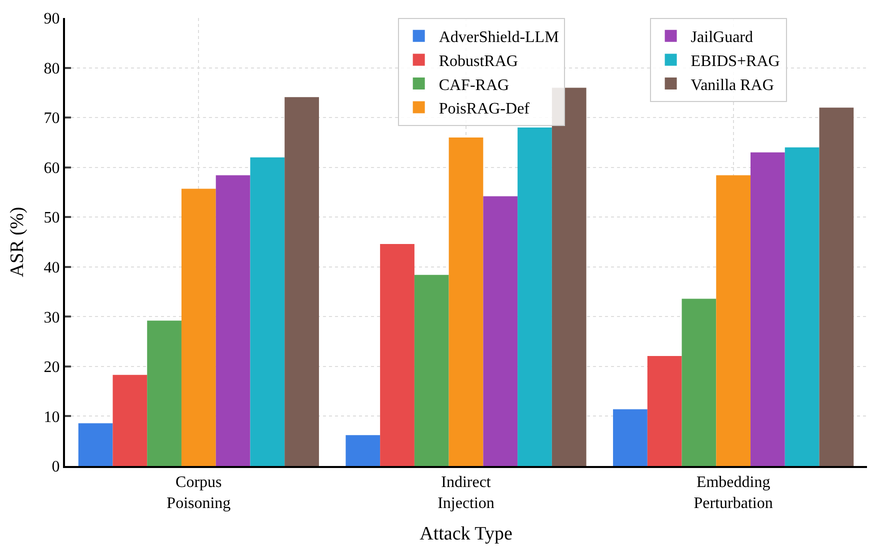  Describe the element at coordinates (722, 37) in the screenshot. I see `legend-label: JailGuard` at that location.